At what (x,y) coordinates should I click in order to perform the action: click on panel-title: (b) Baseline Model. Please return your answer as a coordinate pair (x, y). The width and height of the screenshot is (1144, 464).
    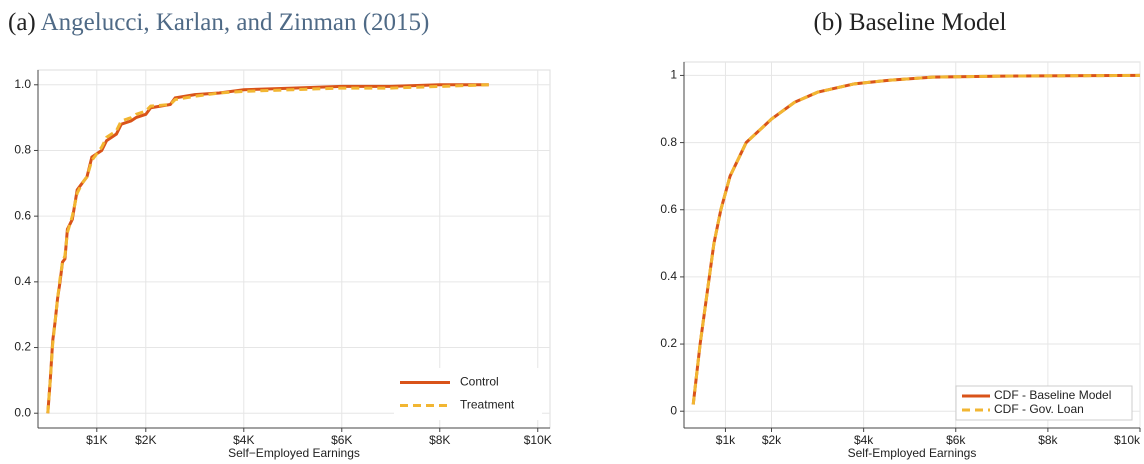
    Looking at the image, I should click on (909, 22).